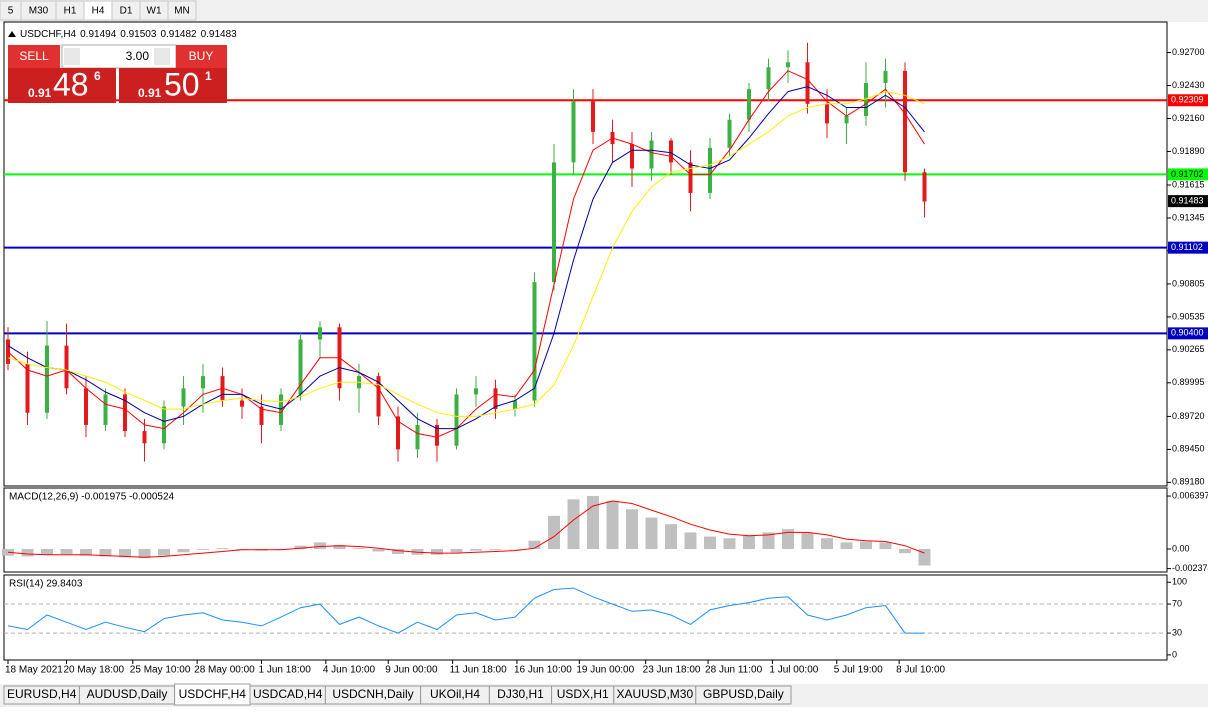  What do you see at coordinates (654, 694) in the screenshot?
I see `tab-label: XAUUSD,M30` at bounding box center [654, 694].